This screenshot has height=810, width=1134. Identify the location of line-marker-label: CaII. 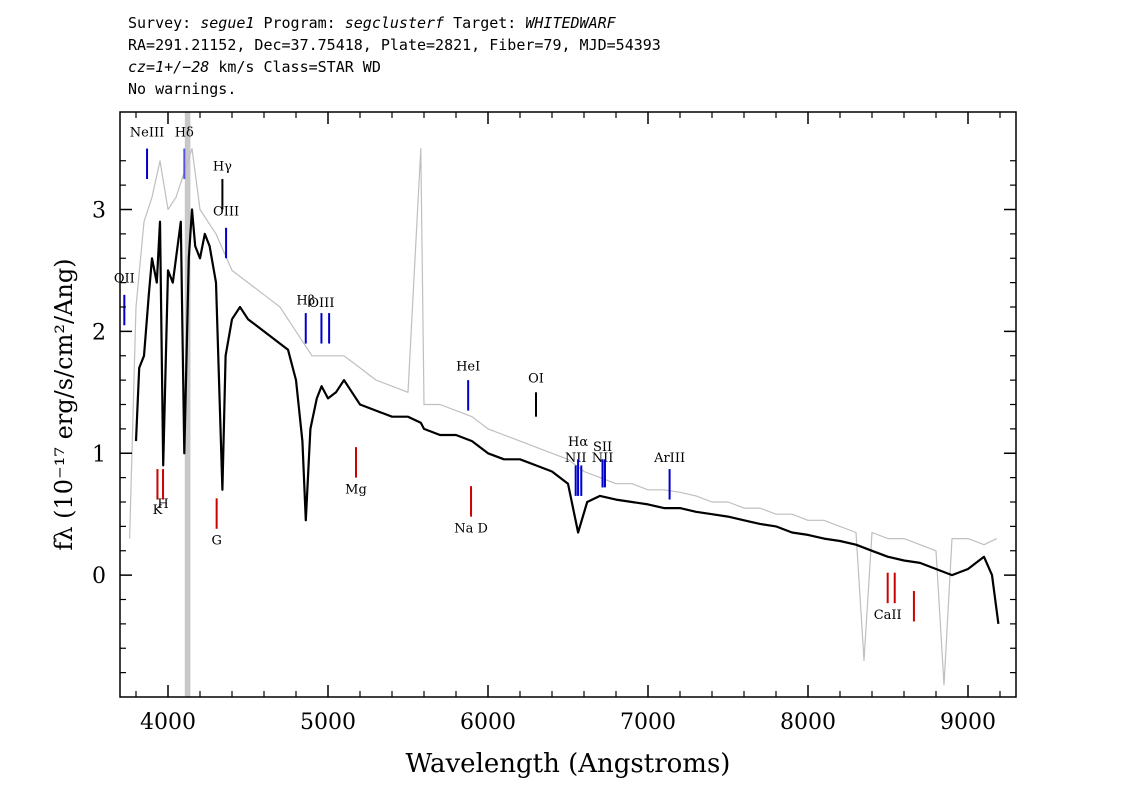
(888, 615).